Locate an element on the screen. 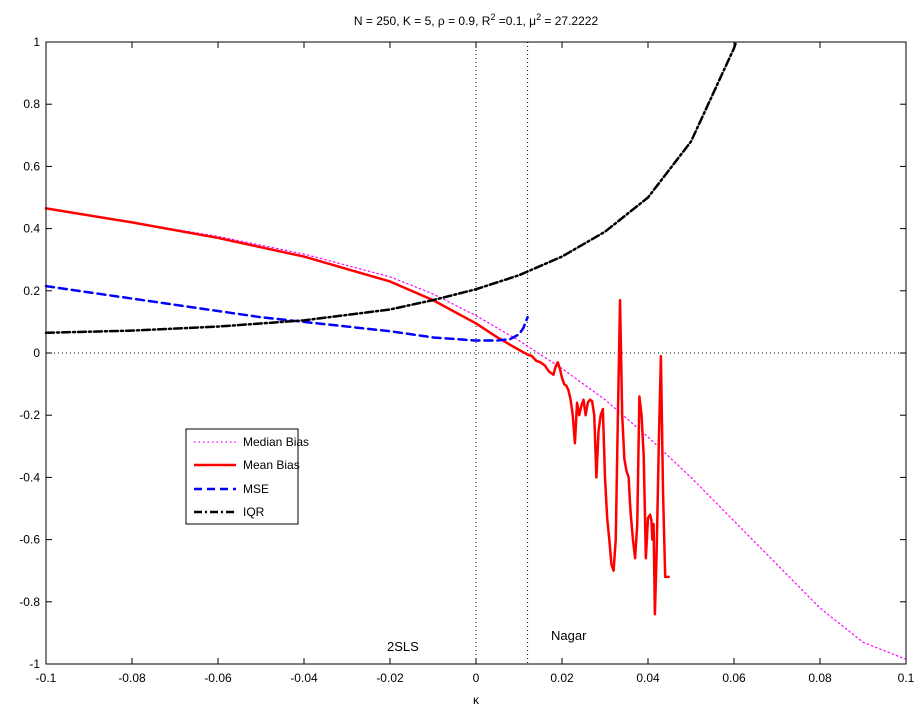 Image resolution: width=918 pixels, height=706 pixels. x-tick-label: 0.08 is located at coordinates (820, 678).